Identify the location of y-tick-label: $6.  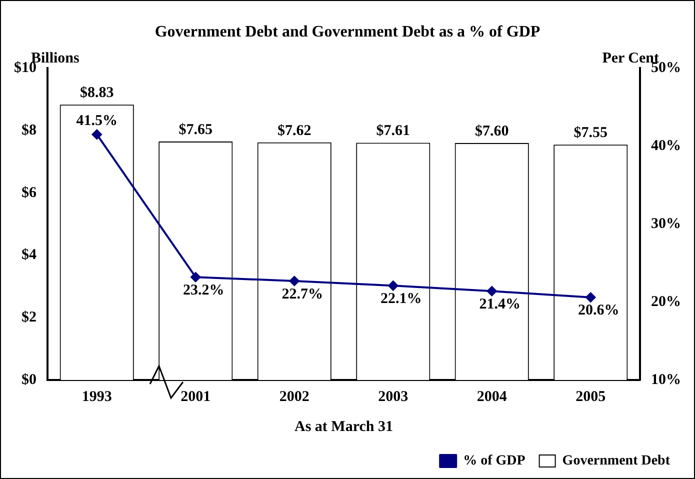
(29, 192).